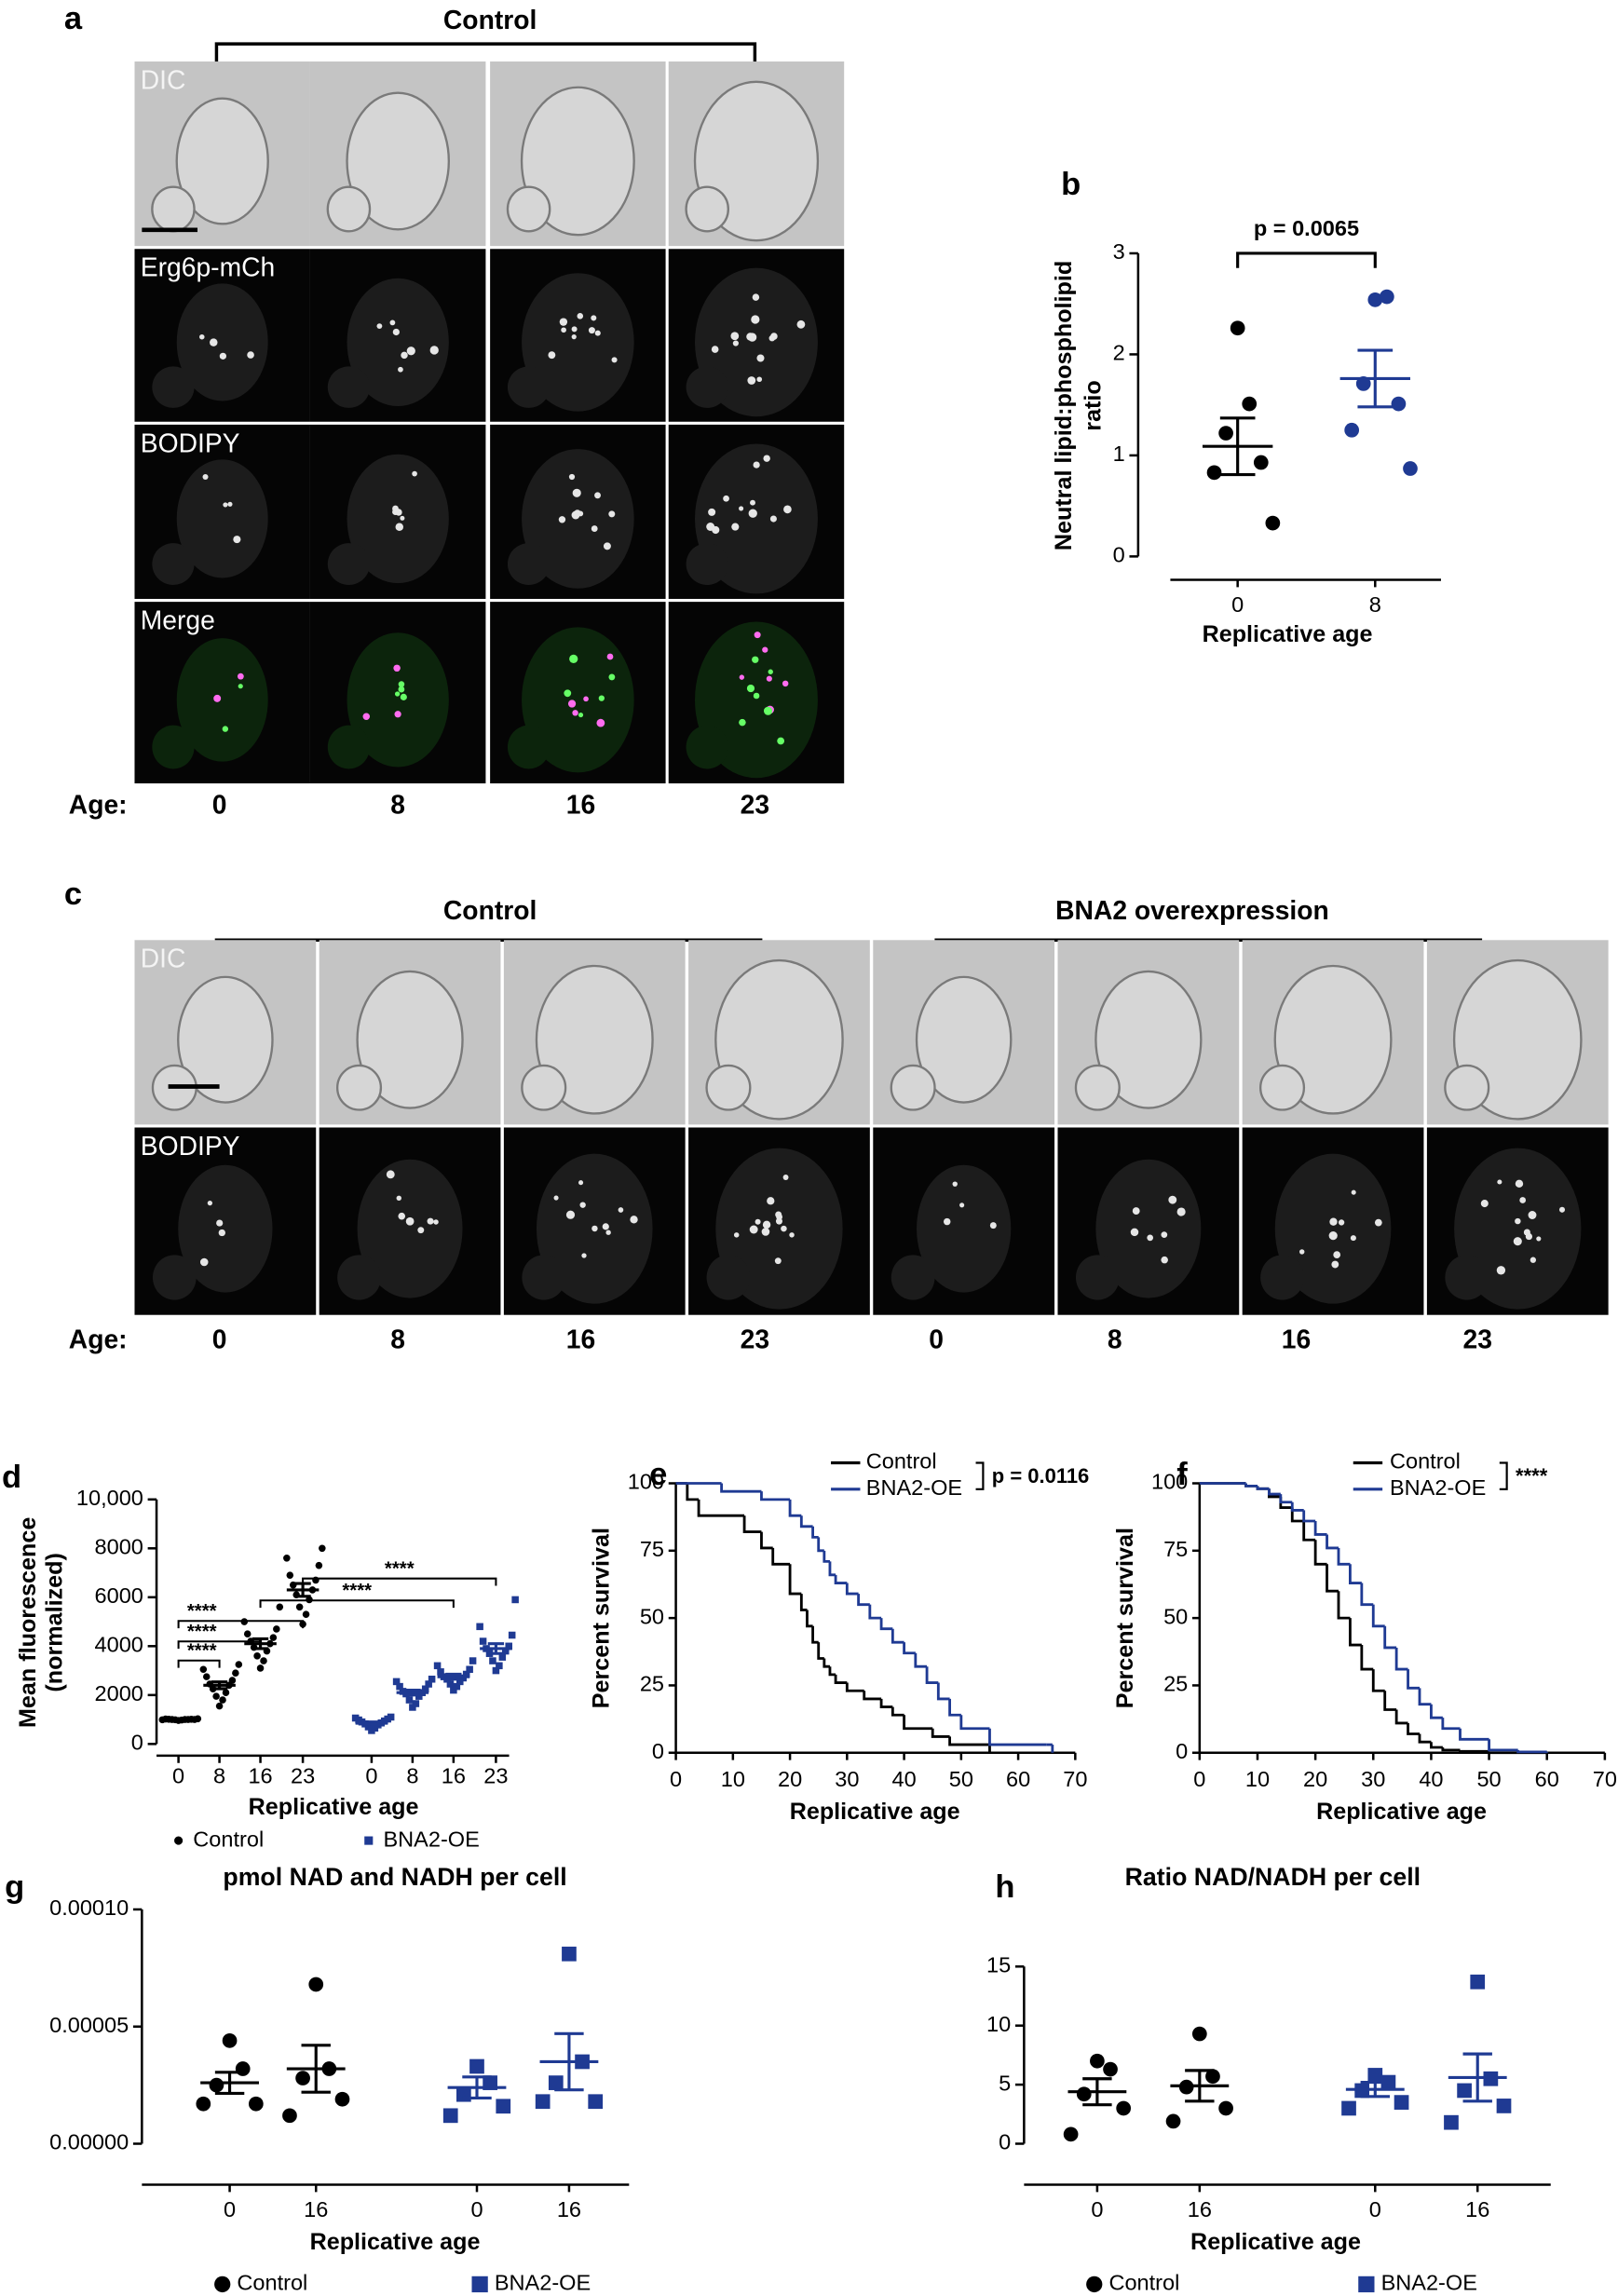  Describe the element at coordinates (1296, 1338) in the screenshot. I see `age: 16` at that location.